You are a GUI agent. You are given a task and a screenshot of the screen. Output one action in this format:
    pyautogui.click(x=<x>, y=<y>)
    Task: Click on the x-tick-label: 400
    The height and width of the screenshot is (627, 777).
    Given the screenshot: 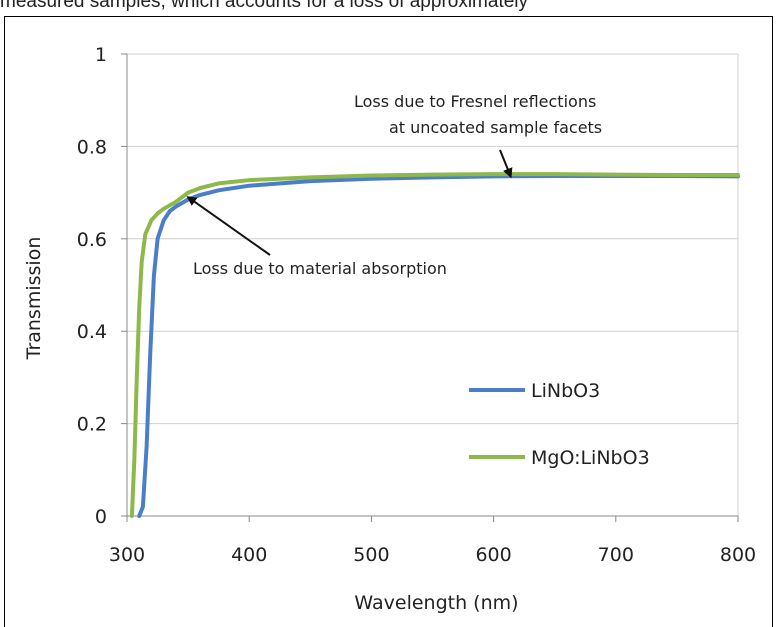 What is the action you would take?
    pyautogui.click(x=249, y=555)
    